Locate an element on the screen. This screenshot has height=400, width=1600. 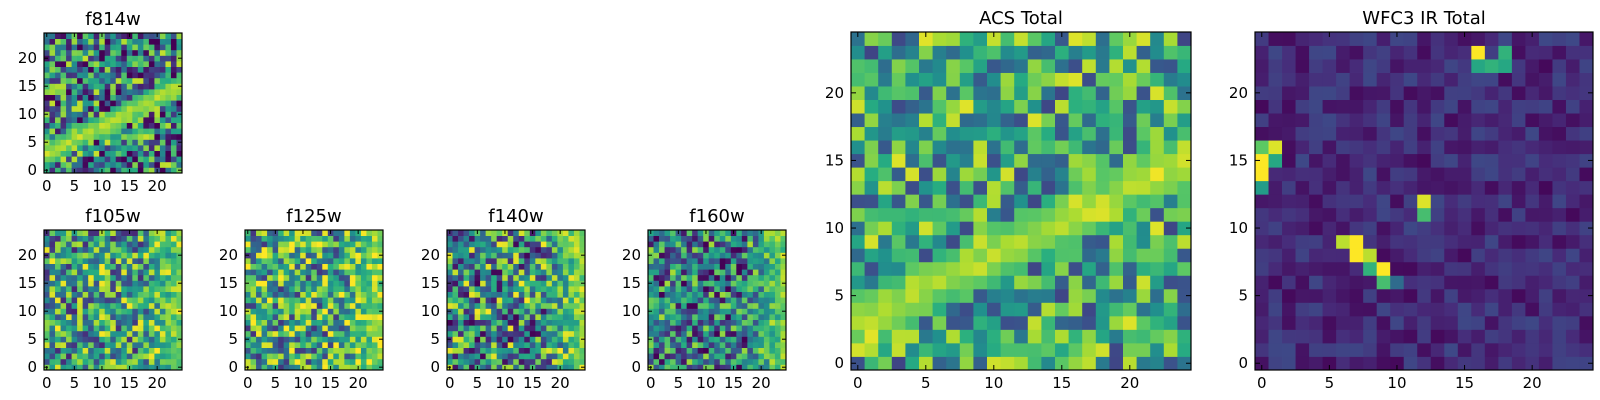
y-tick-label: 20 is located at coordinates (834, 93).